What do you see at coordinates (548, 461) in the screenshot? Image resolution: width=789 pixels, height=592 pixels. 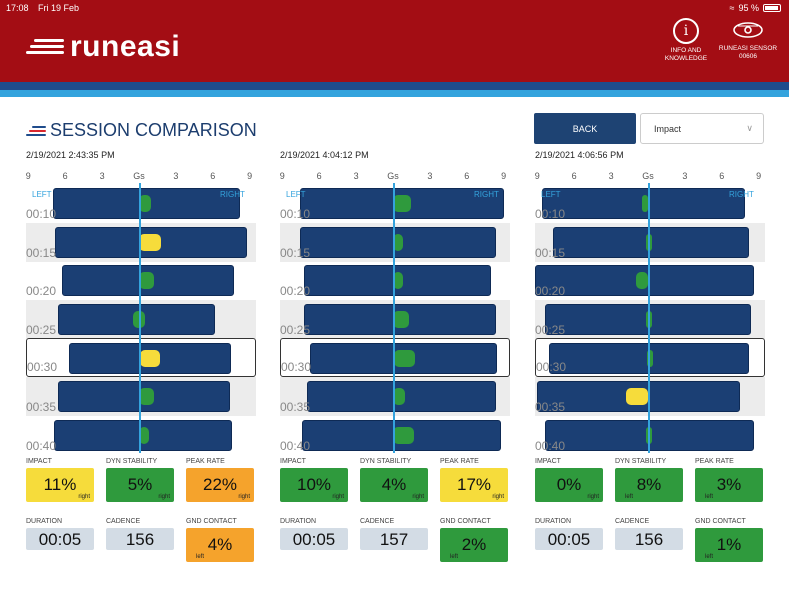 I see `metric-label: IMPACT` at bounding box center [548, 461].